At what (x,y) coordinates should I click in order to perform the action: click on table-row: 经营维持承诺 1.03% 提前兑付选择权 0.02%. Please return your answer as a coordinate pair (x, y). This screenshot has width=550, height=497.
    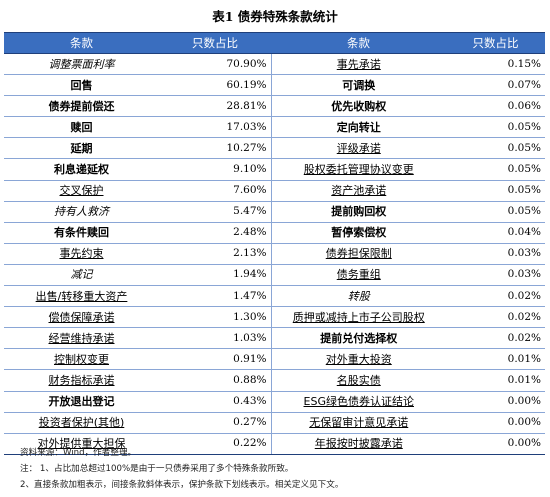
    Looking at the image, I should click on (274, 338).